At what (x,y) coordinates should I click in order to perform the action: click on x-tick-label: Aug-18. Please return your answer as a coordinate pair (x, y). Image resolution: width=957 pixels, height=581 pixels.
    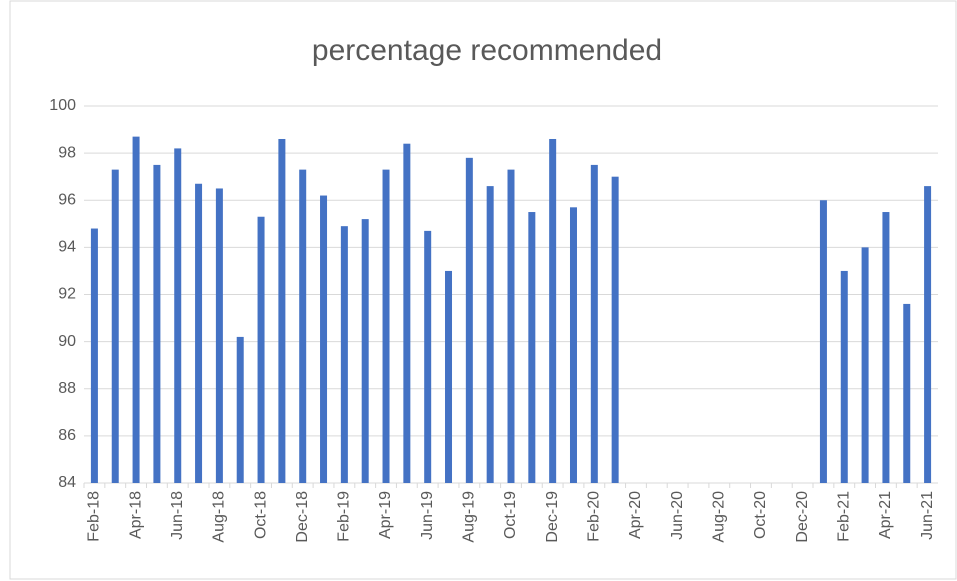
    Looking at the image, I should click on (219, 517).